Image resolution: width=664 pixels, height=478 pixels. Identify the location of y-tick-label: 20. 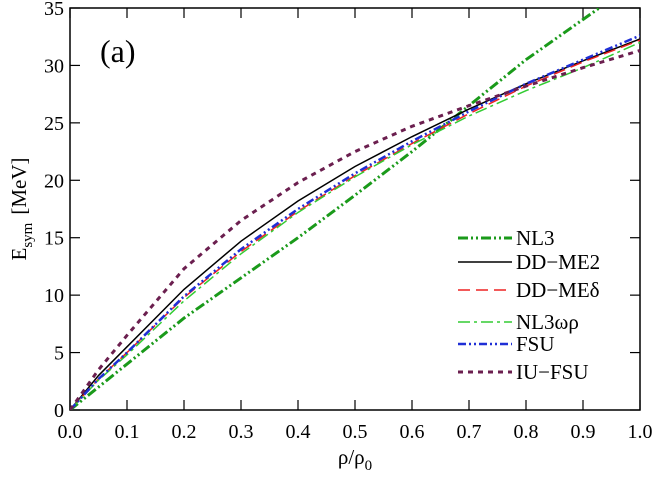
(54, 181).